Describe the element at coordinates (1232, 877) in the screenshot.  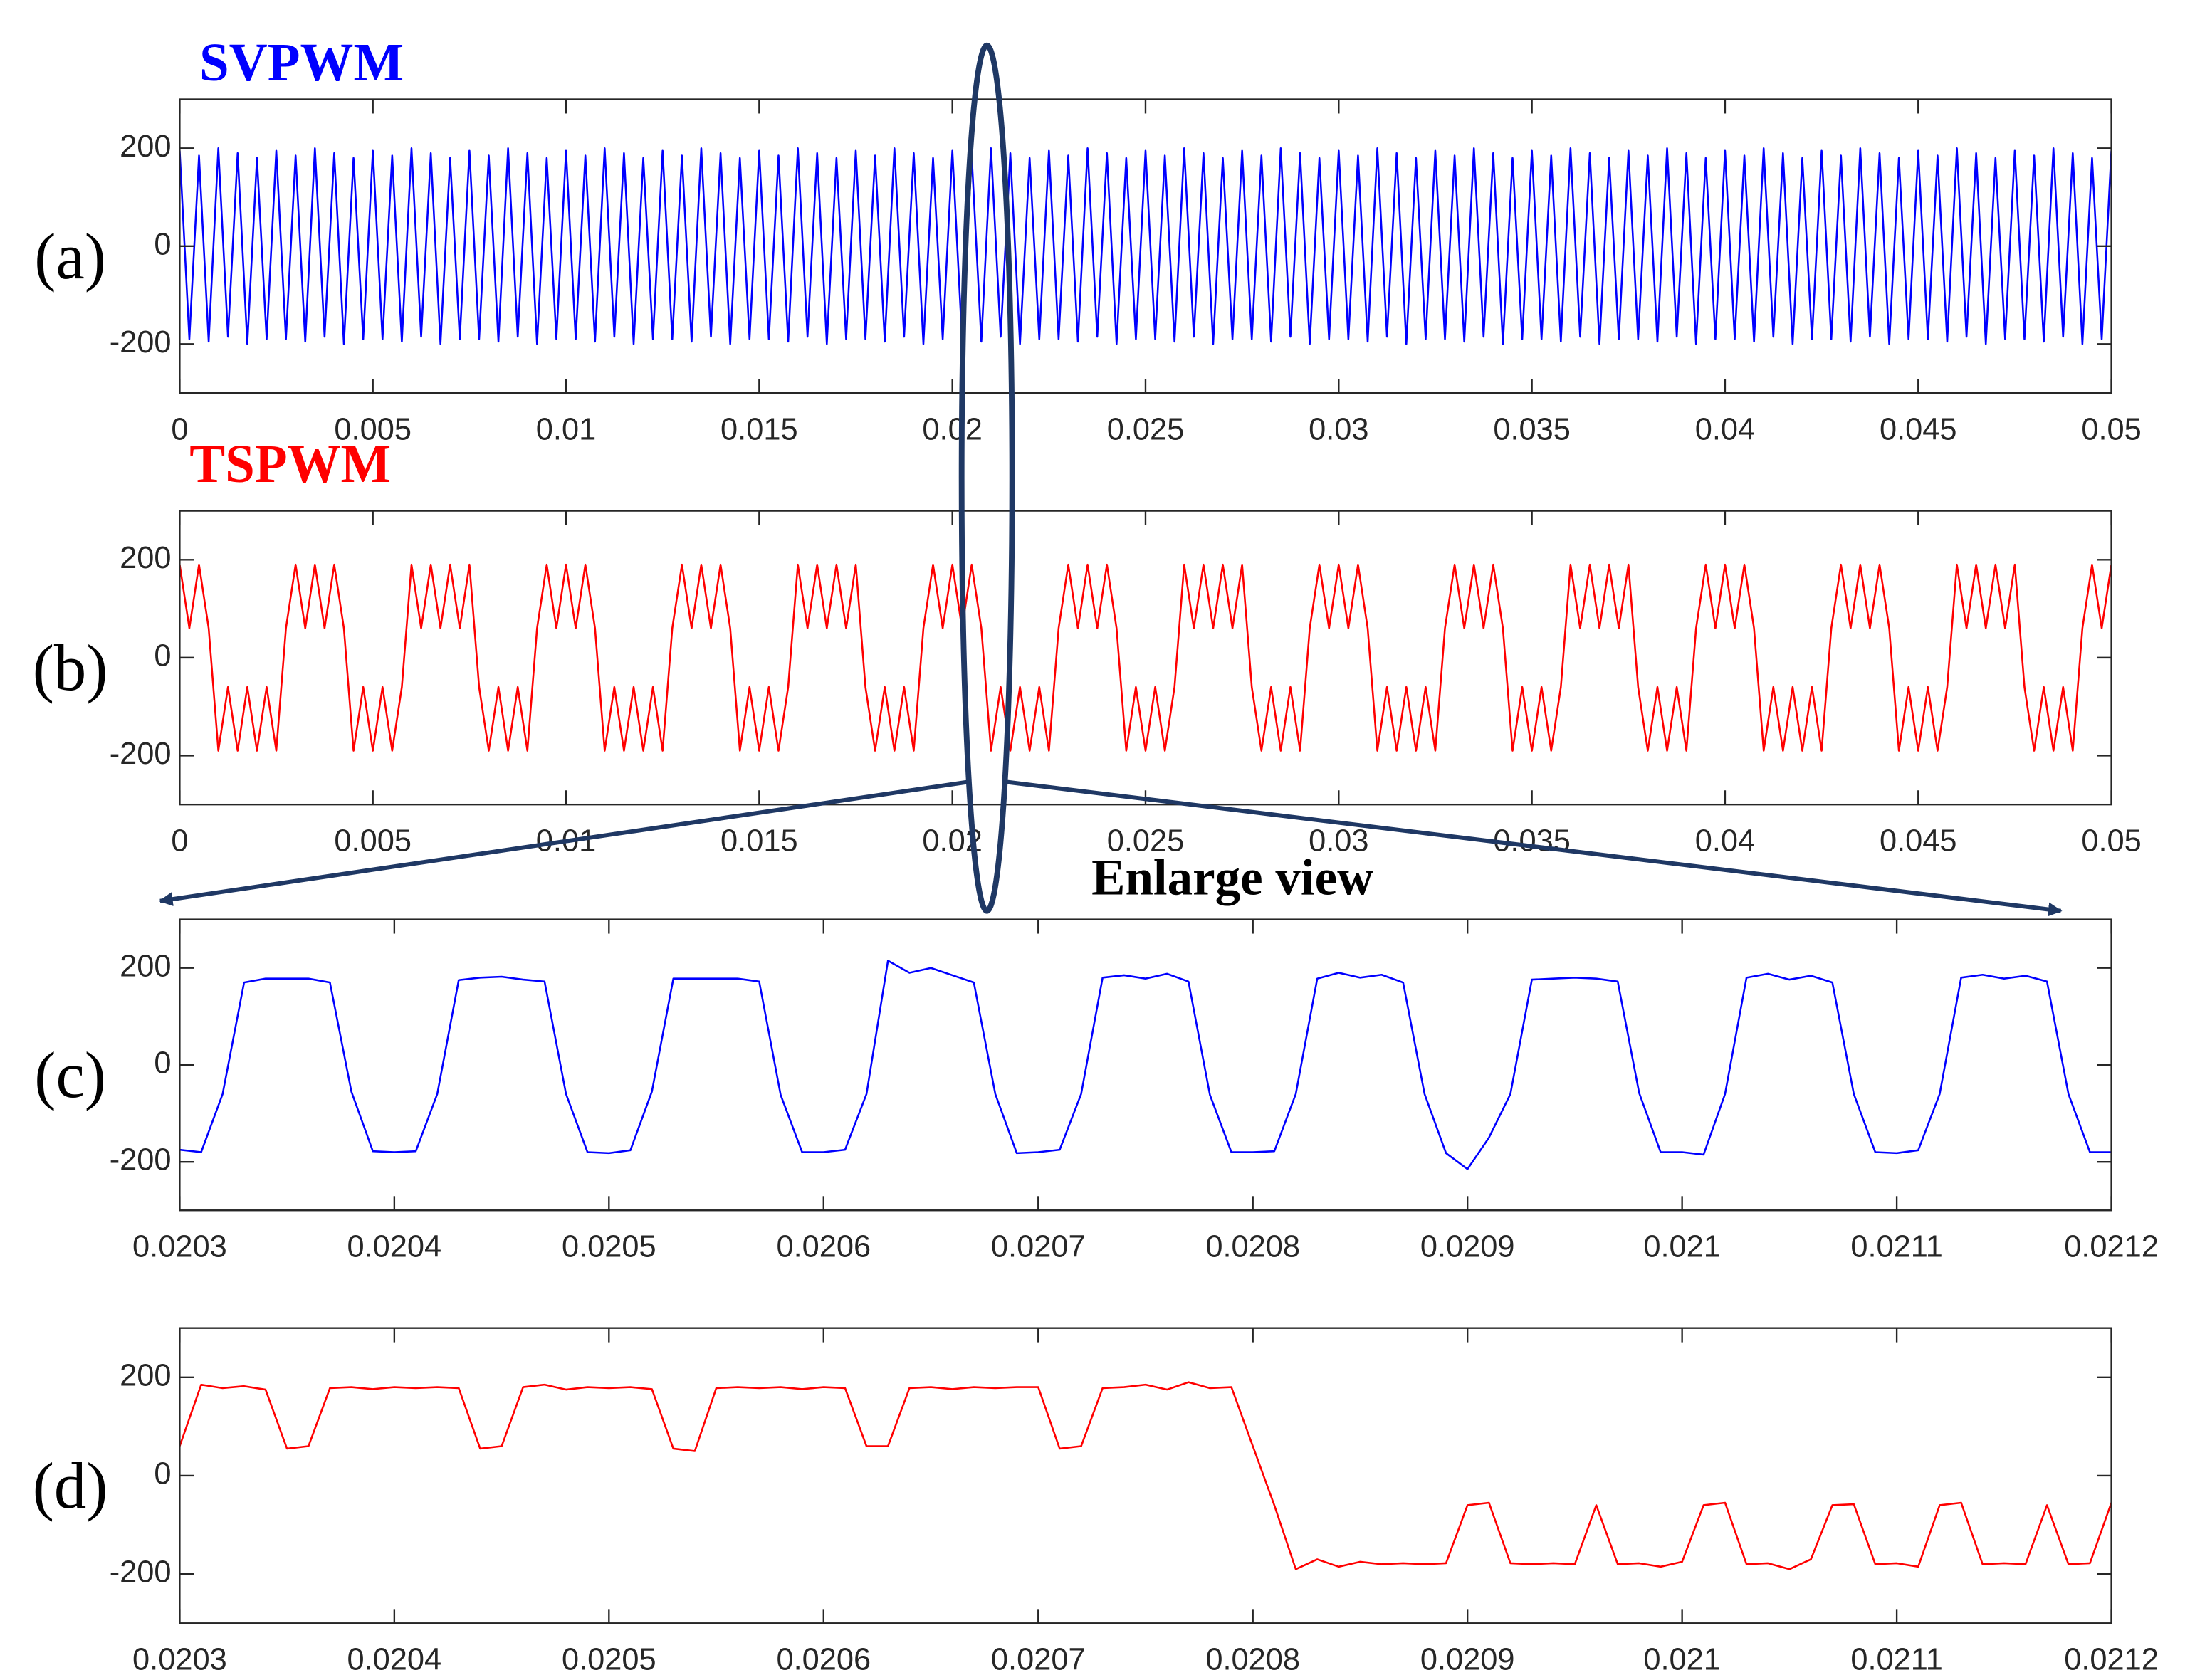
I see `annotation: Enlarge view` at that location.